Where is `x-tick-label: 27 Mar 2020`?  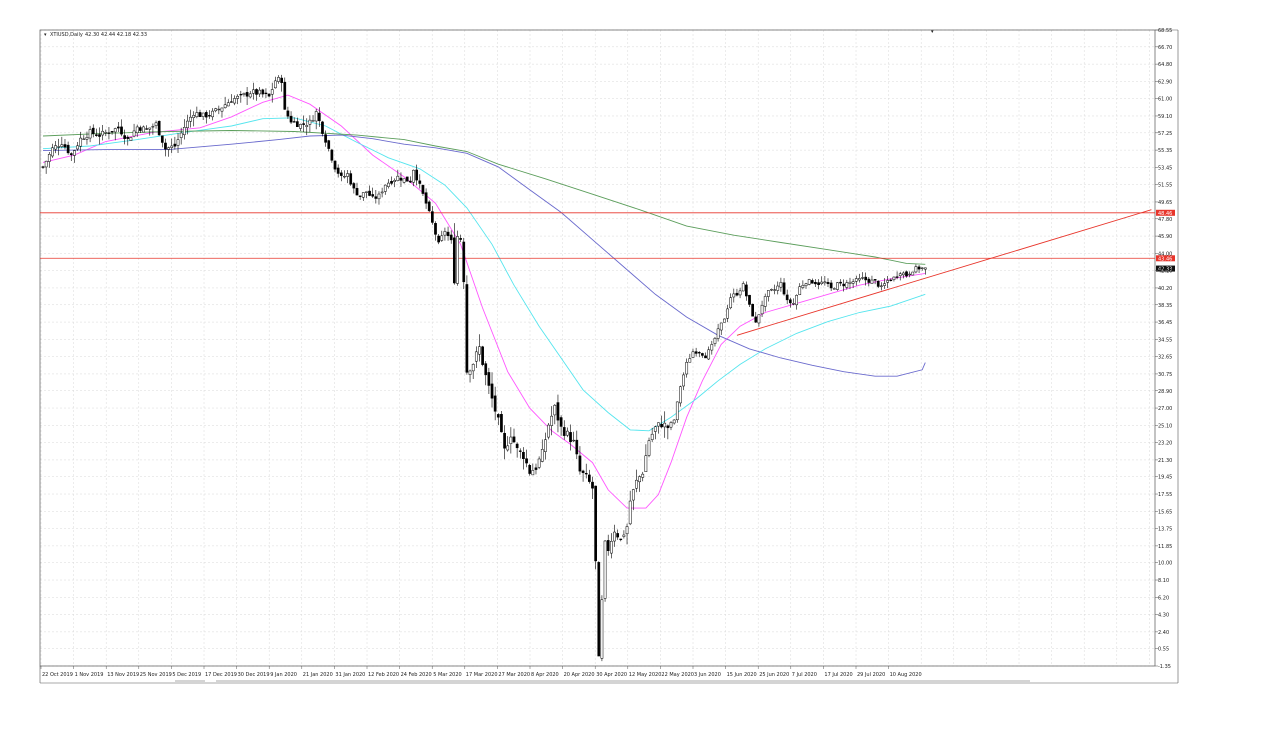 x-tick-label: 27 Mar 2020 is located at coordinates (514, 675).